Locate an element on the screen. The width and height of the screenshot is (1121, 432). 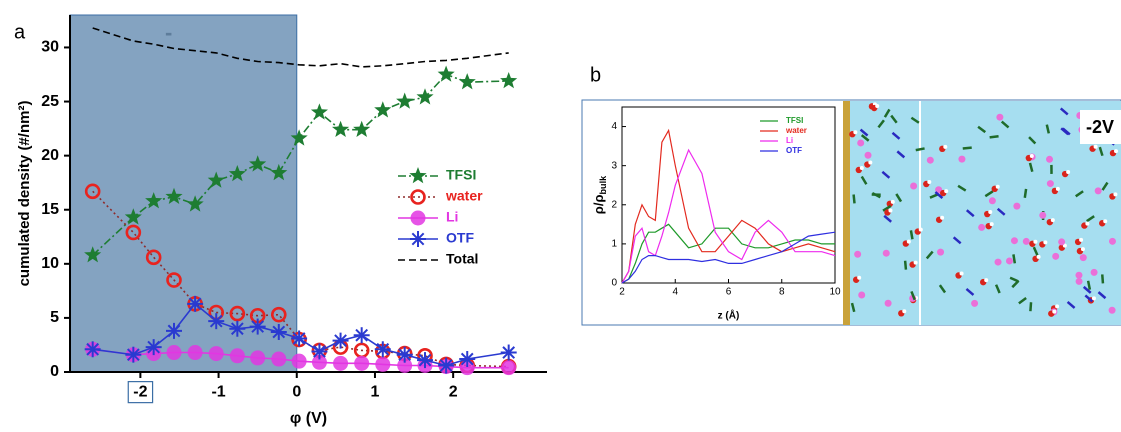
y-tick-label: 5 is located at coordinates (54, 317).